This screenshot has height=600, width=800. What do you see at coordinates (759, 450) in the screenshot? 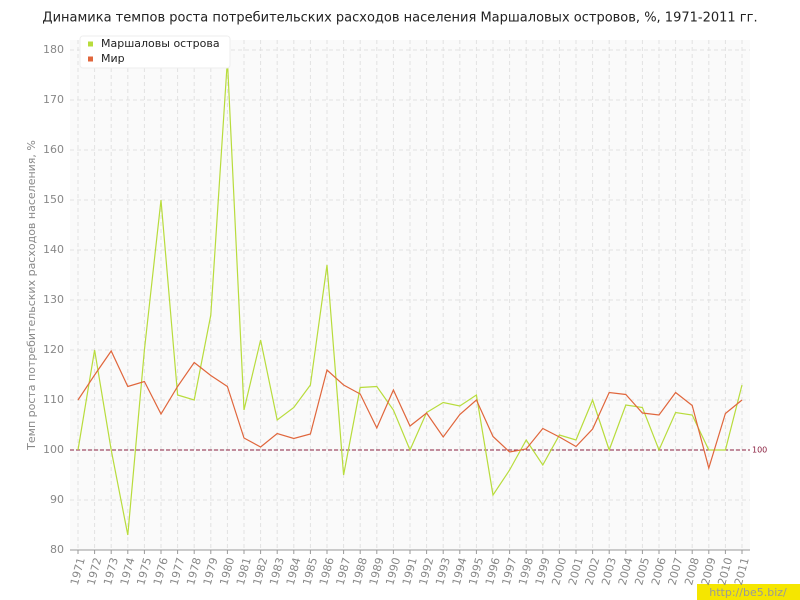
I see `reference-label: 100` at bounding box center [759, 450].